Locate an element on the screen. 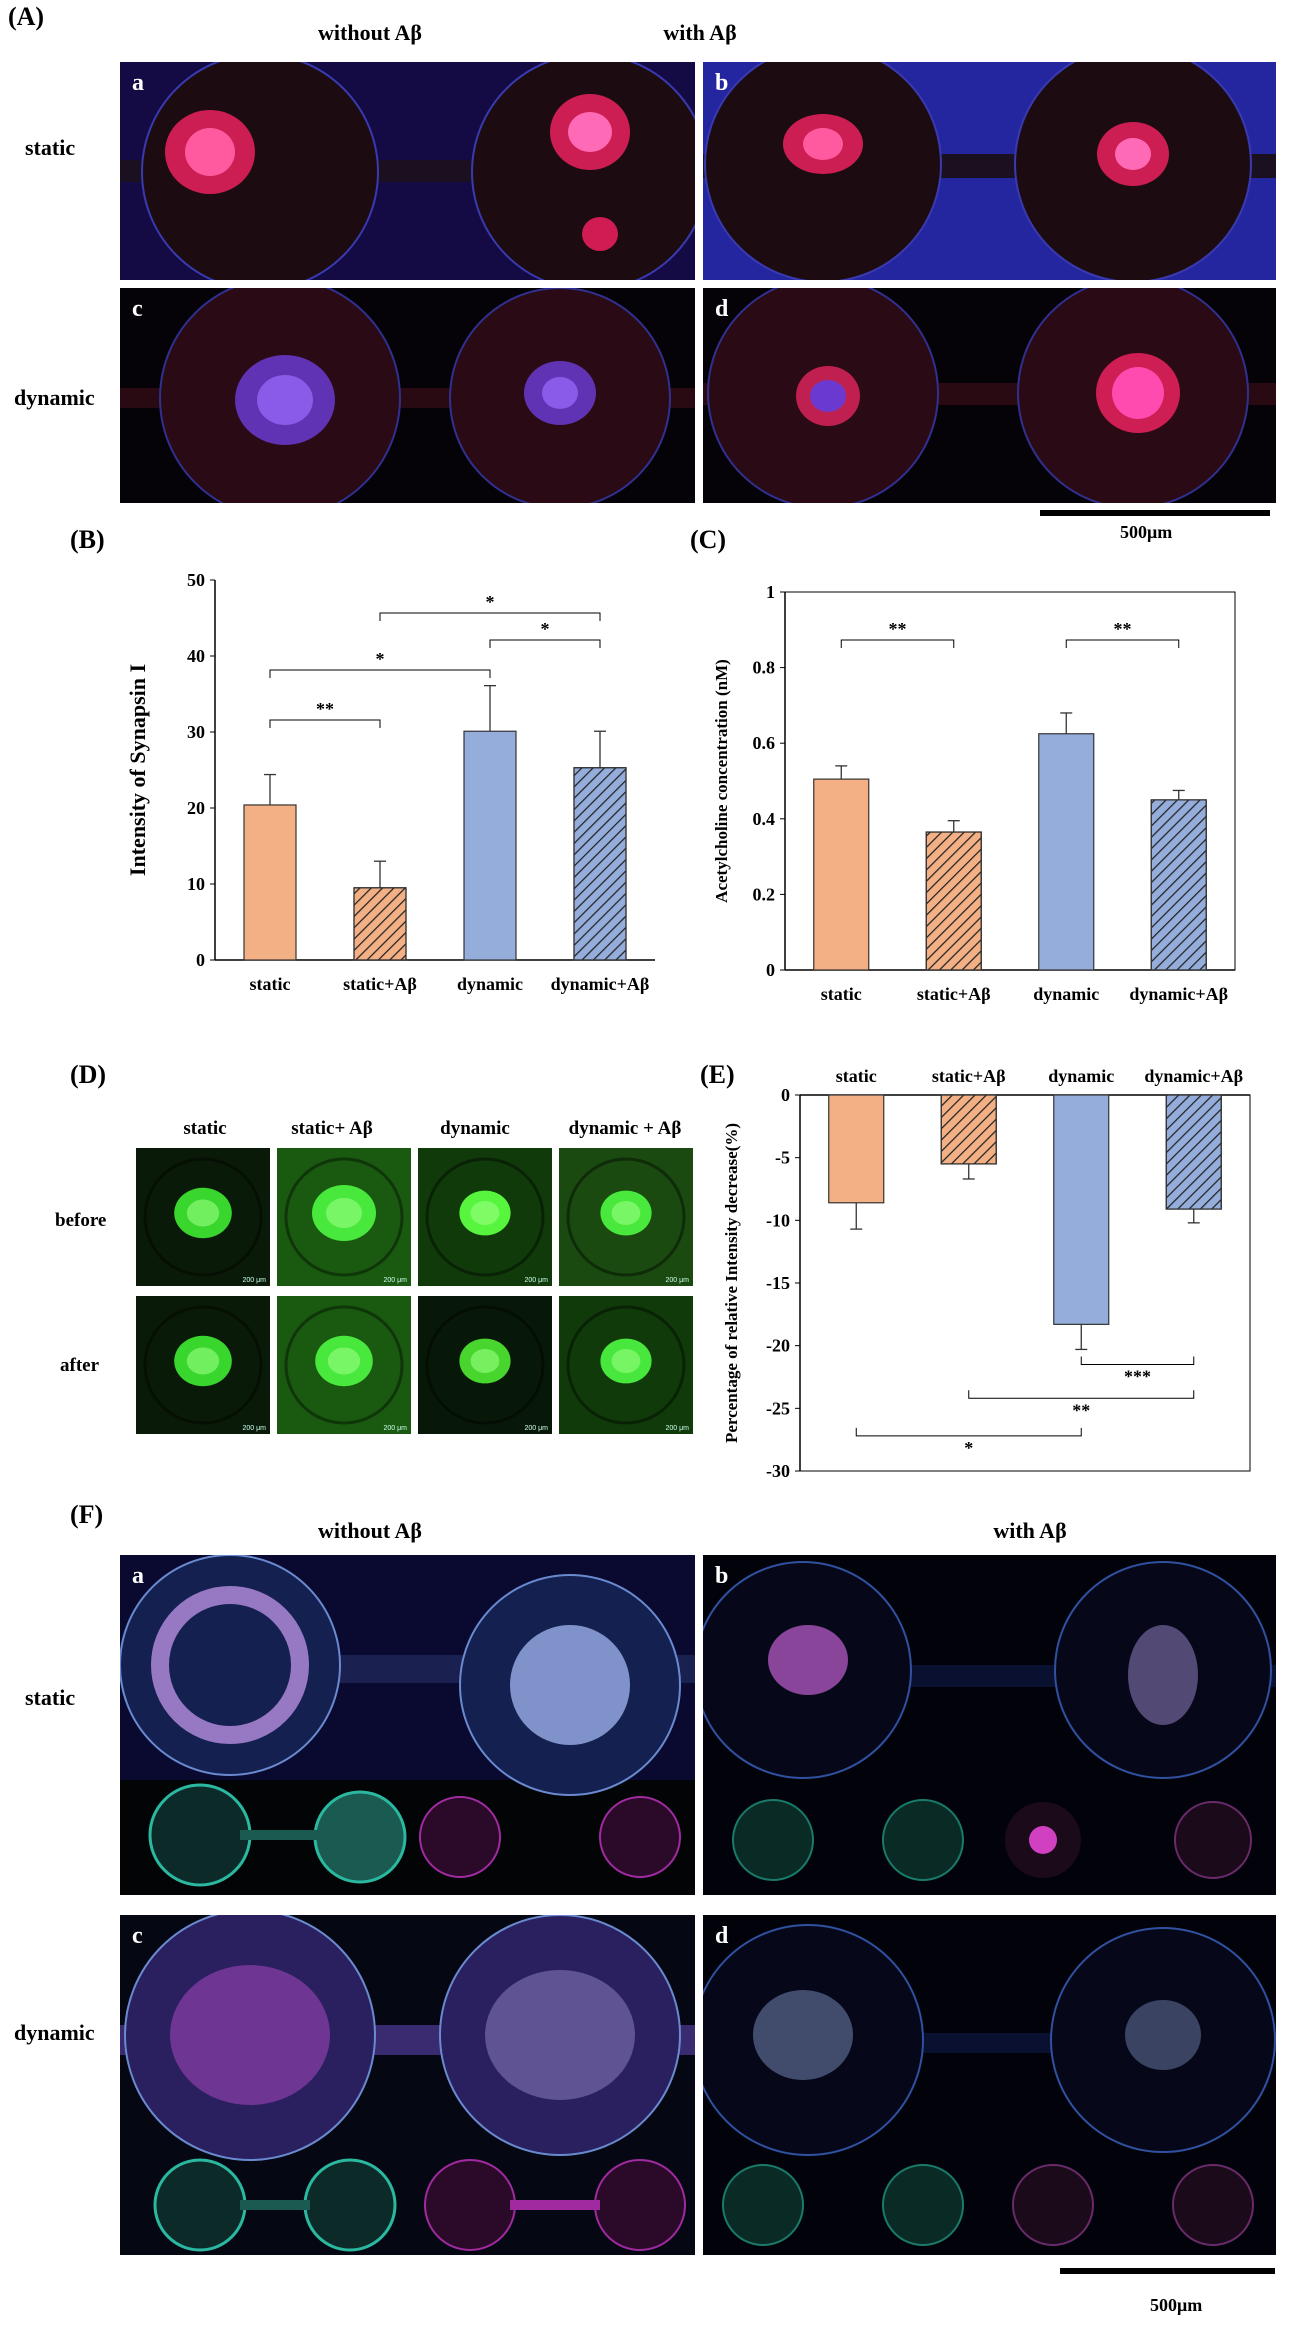 This screenshot has width=1297, height=2329. panel-d-header-2: dynamic is located at coordinates (475, 1128).